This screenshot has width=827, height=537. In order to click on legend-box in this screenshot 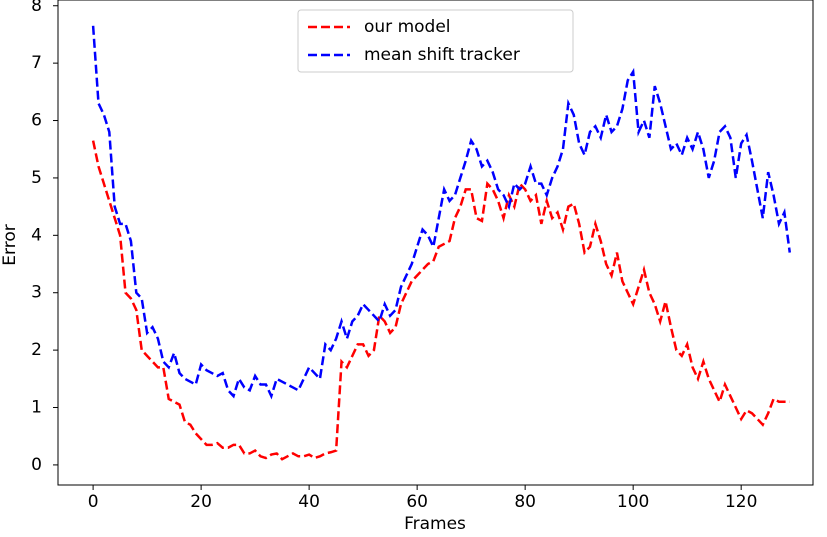, I will do `click(435, 41)`.